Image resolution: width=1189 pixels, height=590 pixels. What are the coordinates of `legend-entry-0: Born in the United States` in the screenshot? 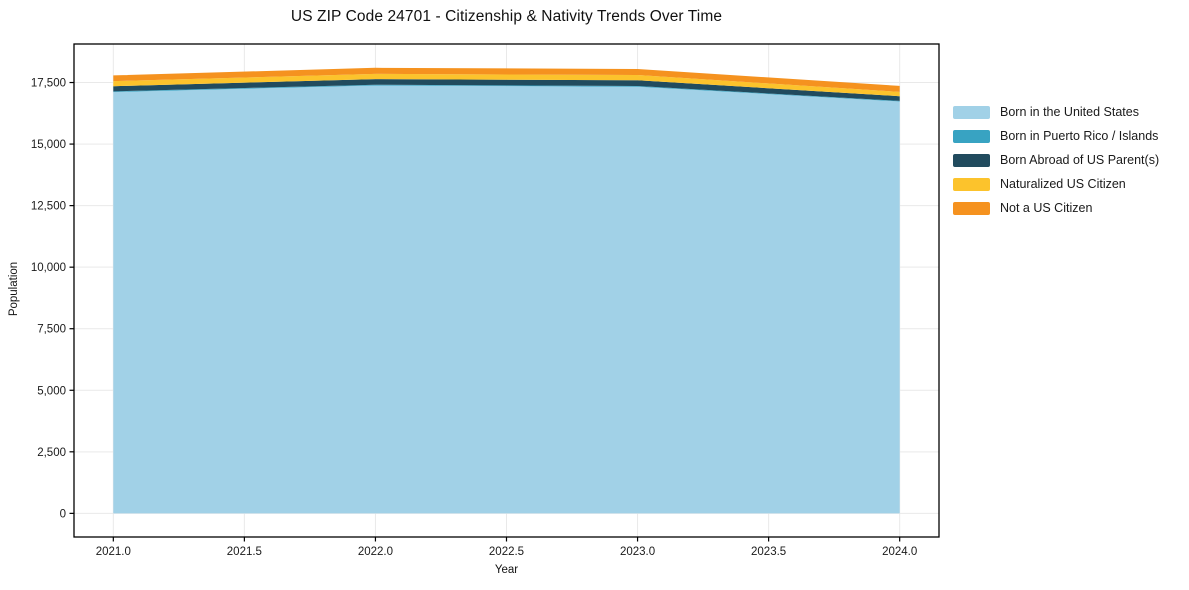 It's located at (1056, 112).